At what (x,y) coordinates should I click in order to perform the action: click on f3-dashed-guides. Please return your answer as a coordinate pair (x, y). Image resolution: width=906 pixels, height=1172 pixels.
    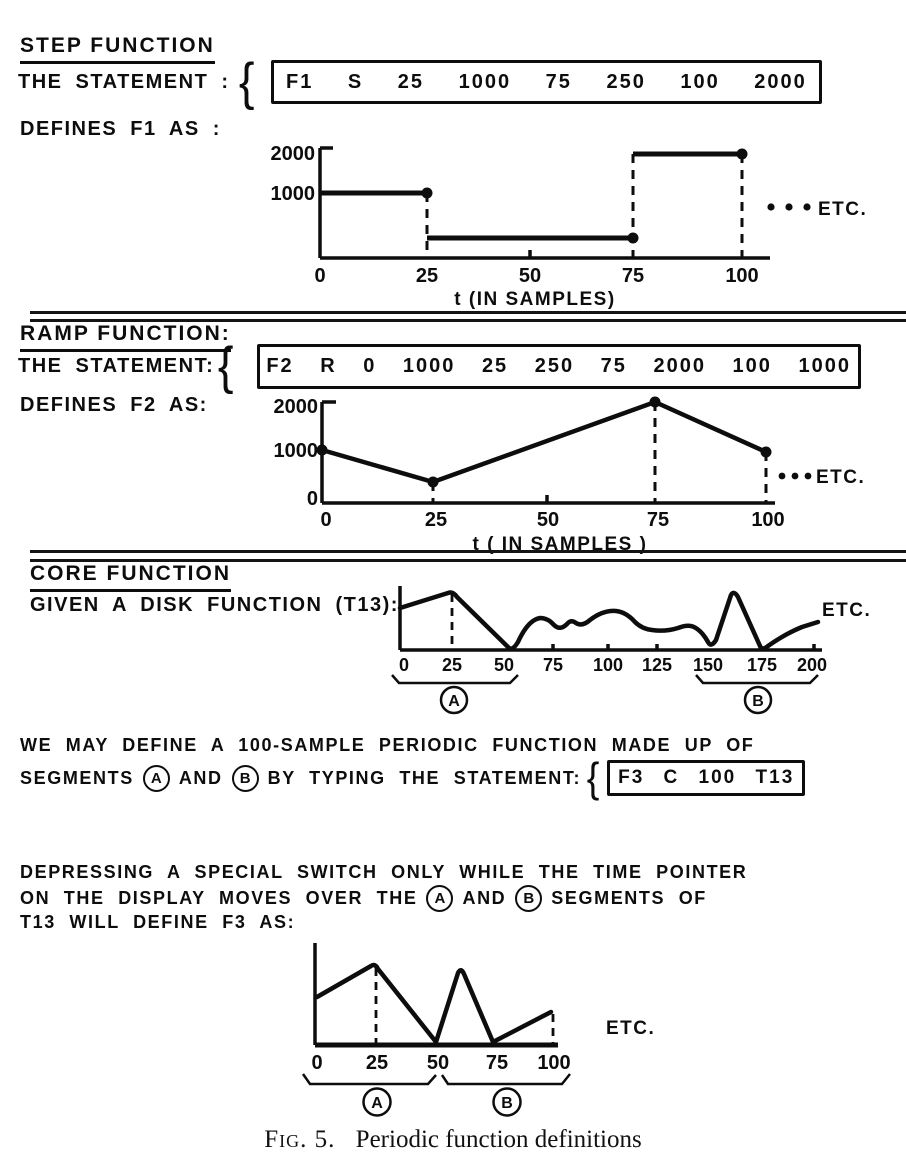
    Looking at the image, I should click on (464, 1006).